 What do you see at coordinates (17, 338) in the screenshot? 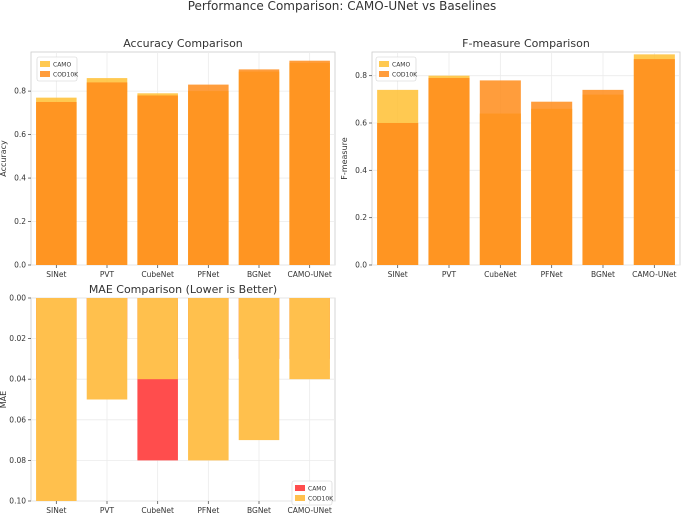
I see `y-tick-label: 0.02` at bounding box center [17, 338].